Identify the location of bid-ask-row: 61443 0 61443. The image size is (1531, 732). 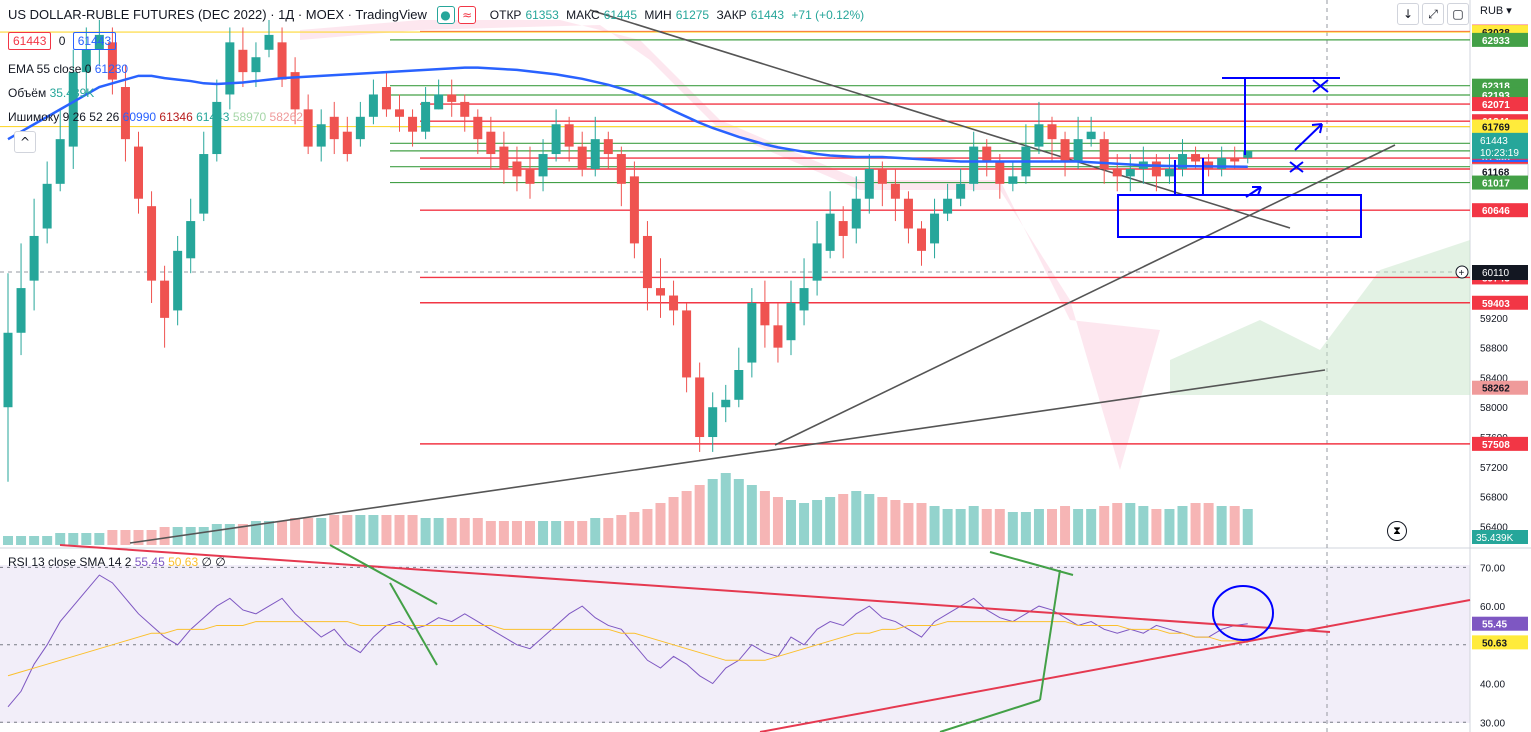
(62, 41).